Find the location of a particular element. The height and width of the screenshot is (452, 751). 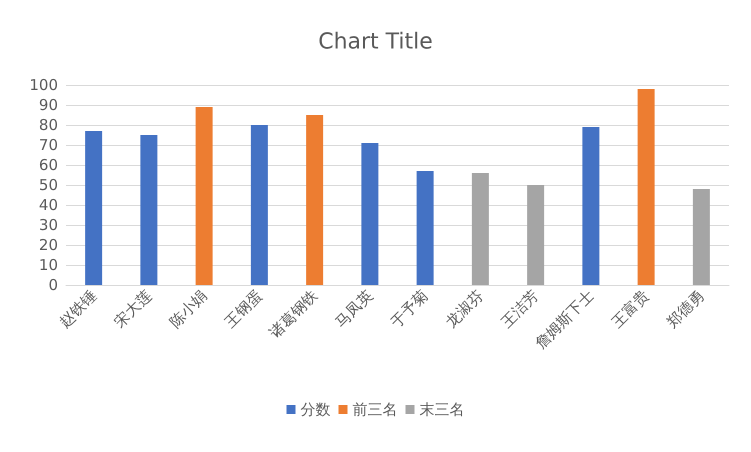

y-tick-label: 100 is located at coordinates (43, 85).